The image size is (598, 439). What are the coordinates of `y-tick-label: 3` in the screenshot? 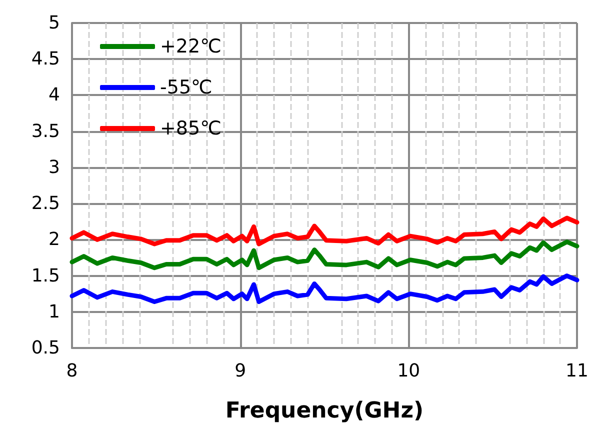 It's located at (54, 167).